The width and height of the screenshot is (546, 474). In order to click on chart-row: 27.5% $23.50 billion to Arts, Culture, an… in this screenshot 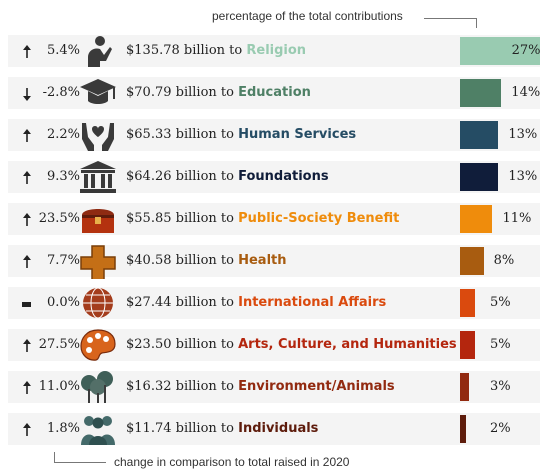, I will do `click(274, 345)`.